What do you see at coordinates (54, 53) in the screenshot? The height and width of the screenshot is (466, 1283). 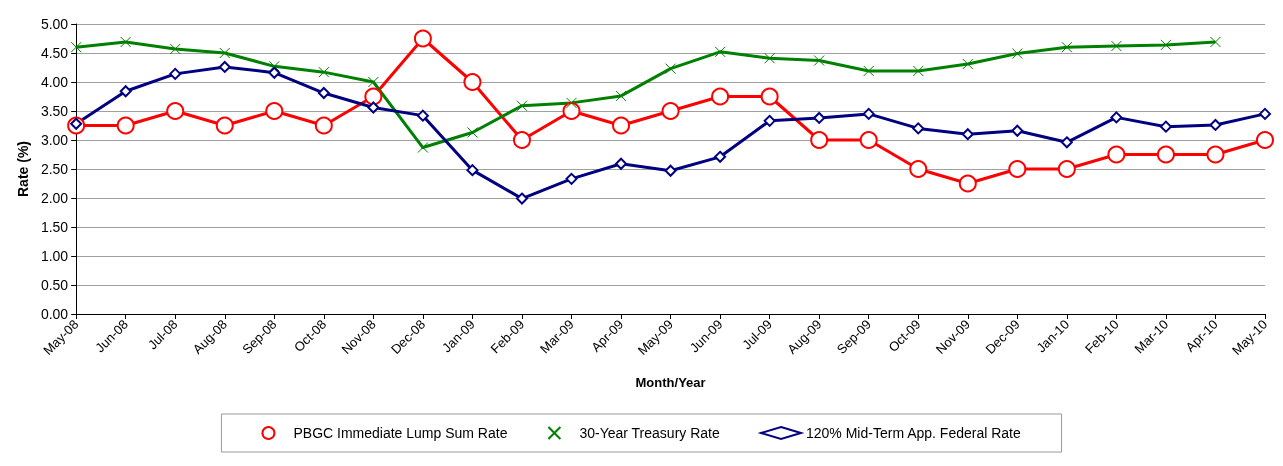 I see `y-tick-label: 4.50` at bounding box center [54, 53].